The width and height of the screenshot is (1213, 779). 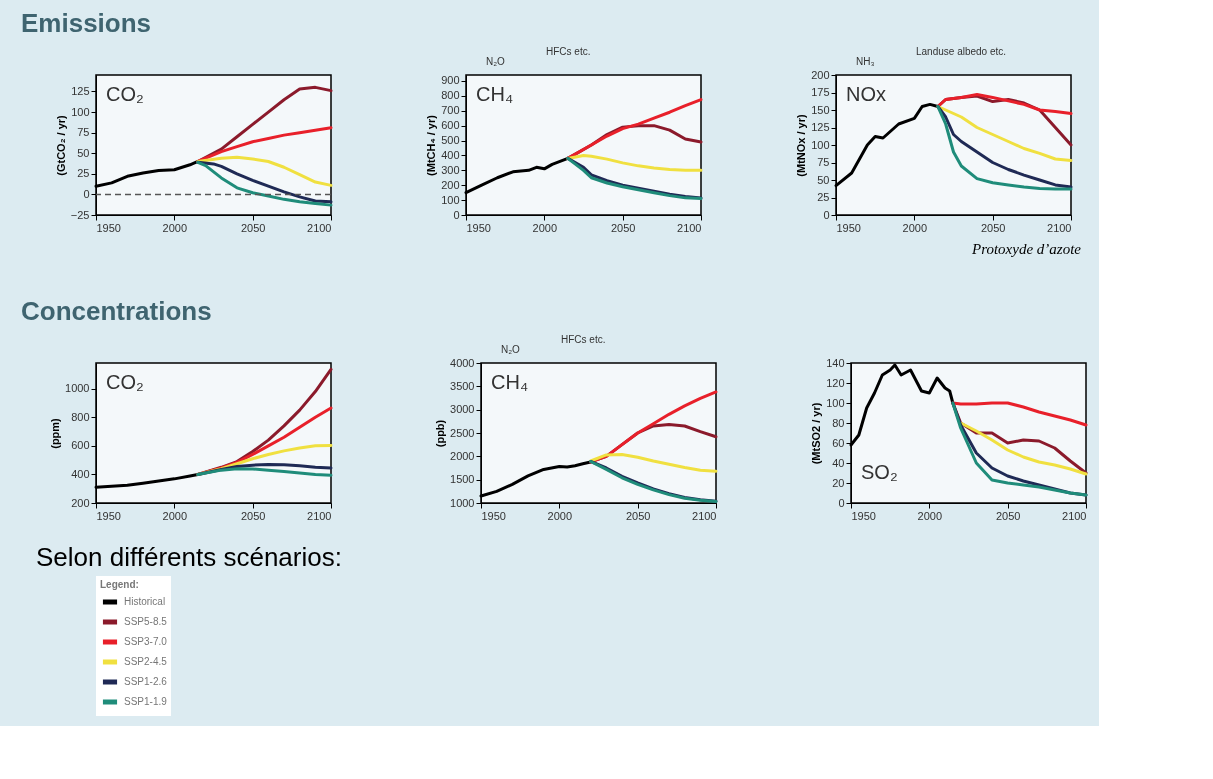 What do you see at coordinates (838, 442) in the screenshot?
I see `y-tick-label: 60` at bounding box center [838, 442].